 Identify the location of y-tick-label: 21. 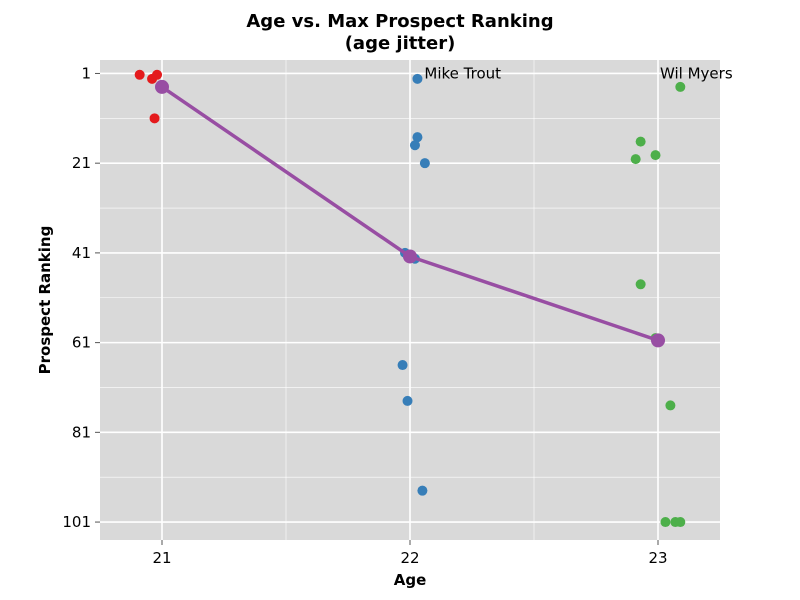
(81, 163).